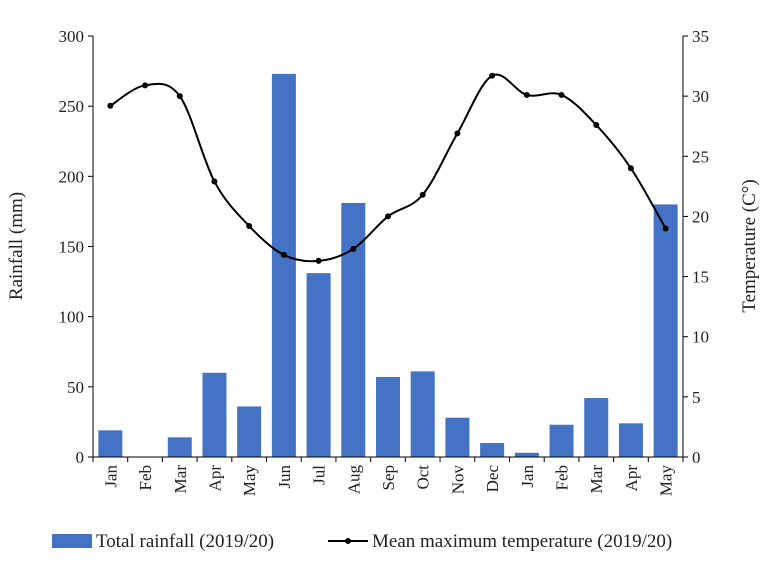  What do you see at coordinates (80, 457) in the screenshot?
I see `y-left-tick-label-0: 0` at bounding box center [80, 457].